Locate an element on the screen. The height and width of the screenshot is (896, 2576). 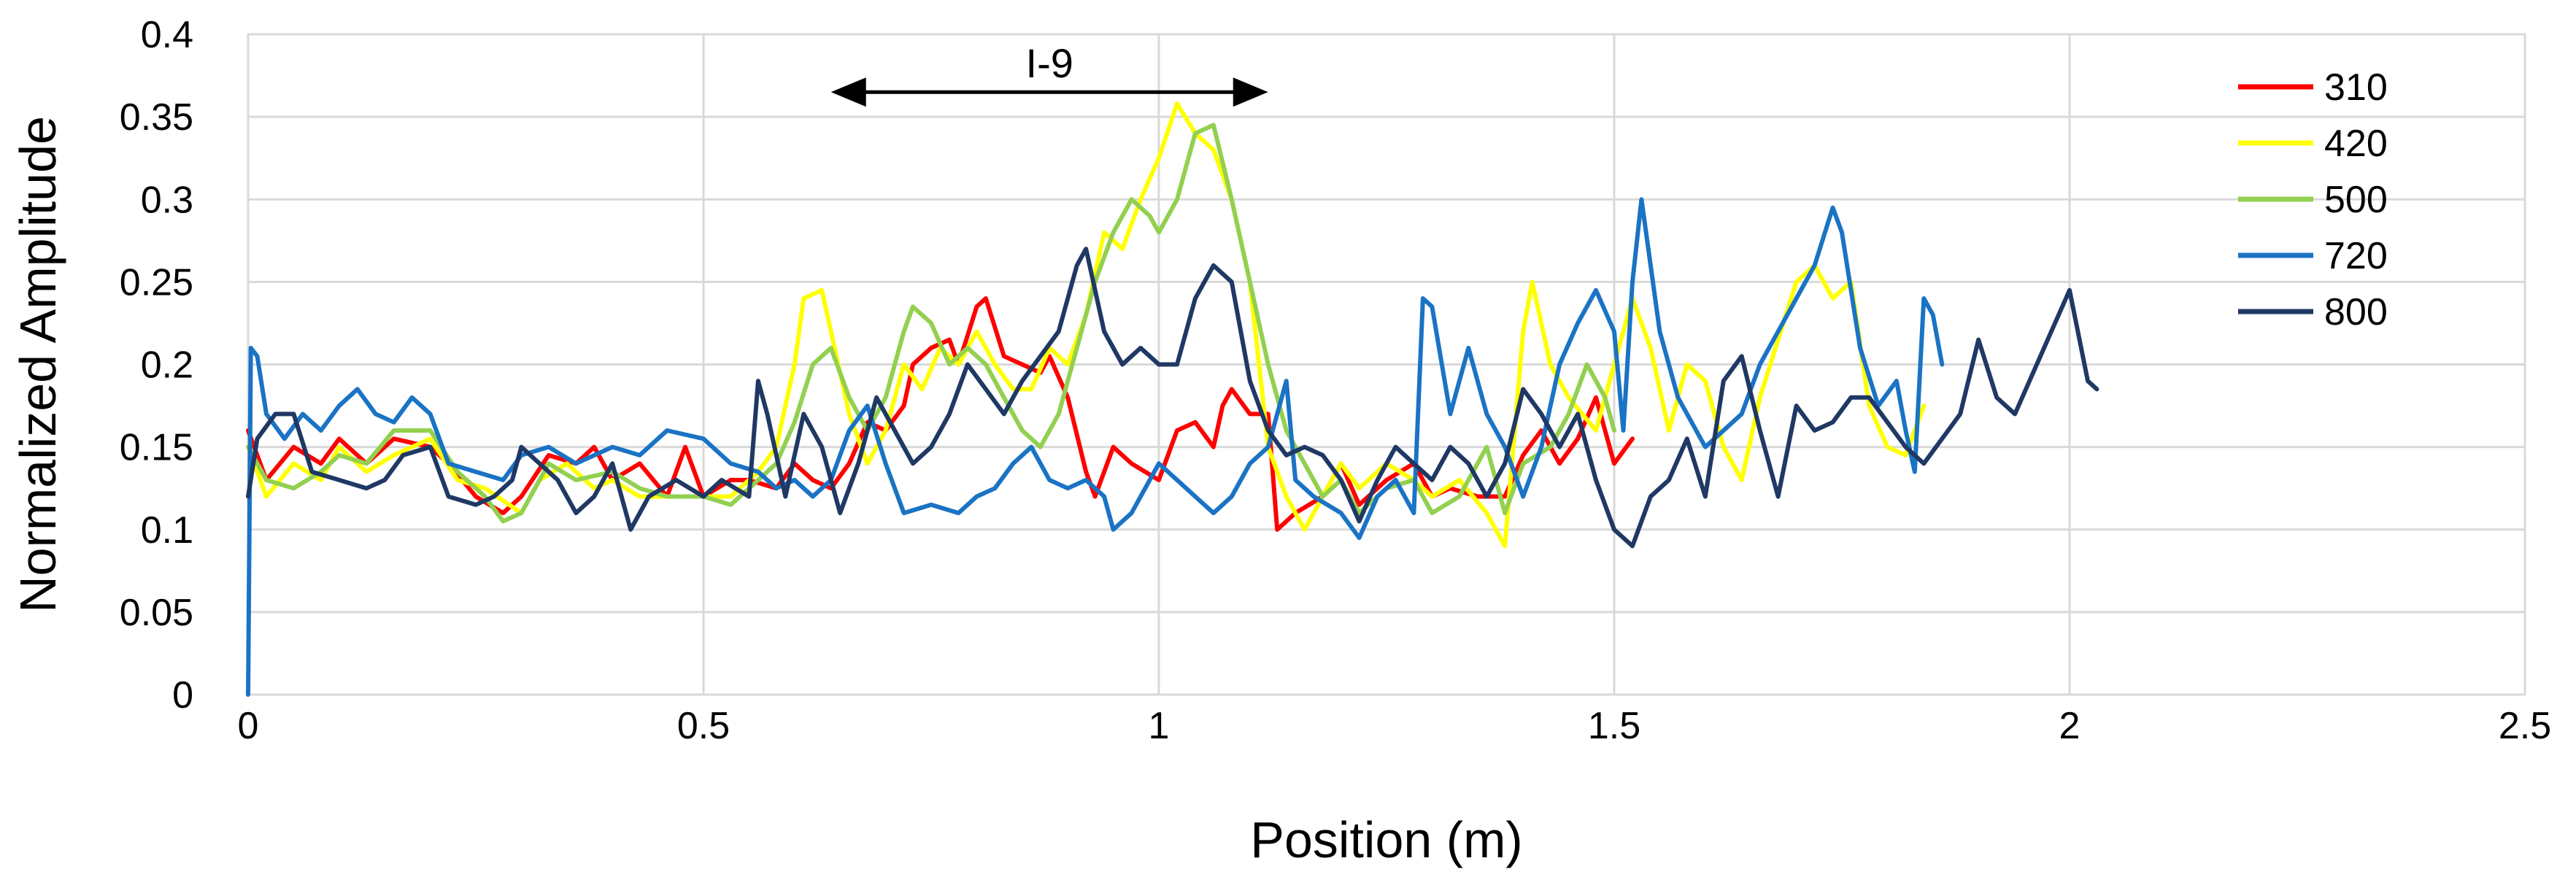
y-tick-label: 0.4 is located at coordinates (167, 35).